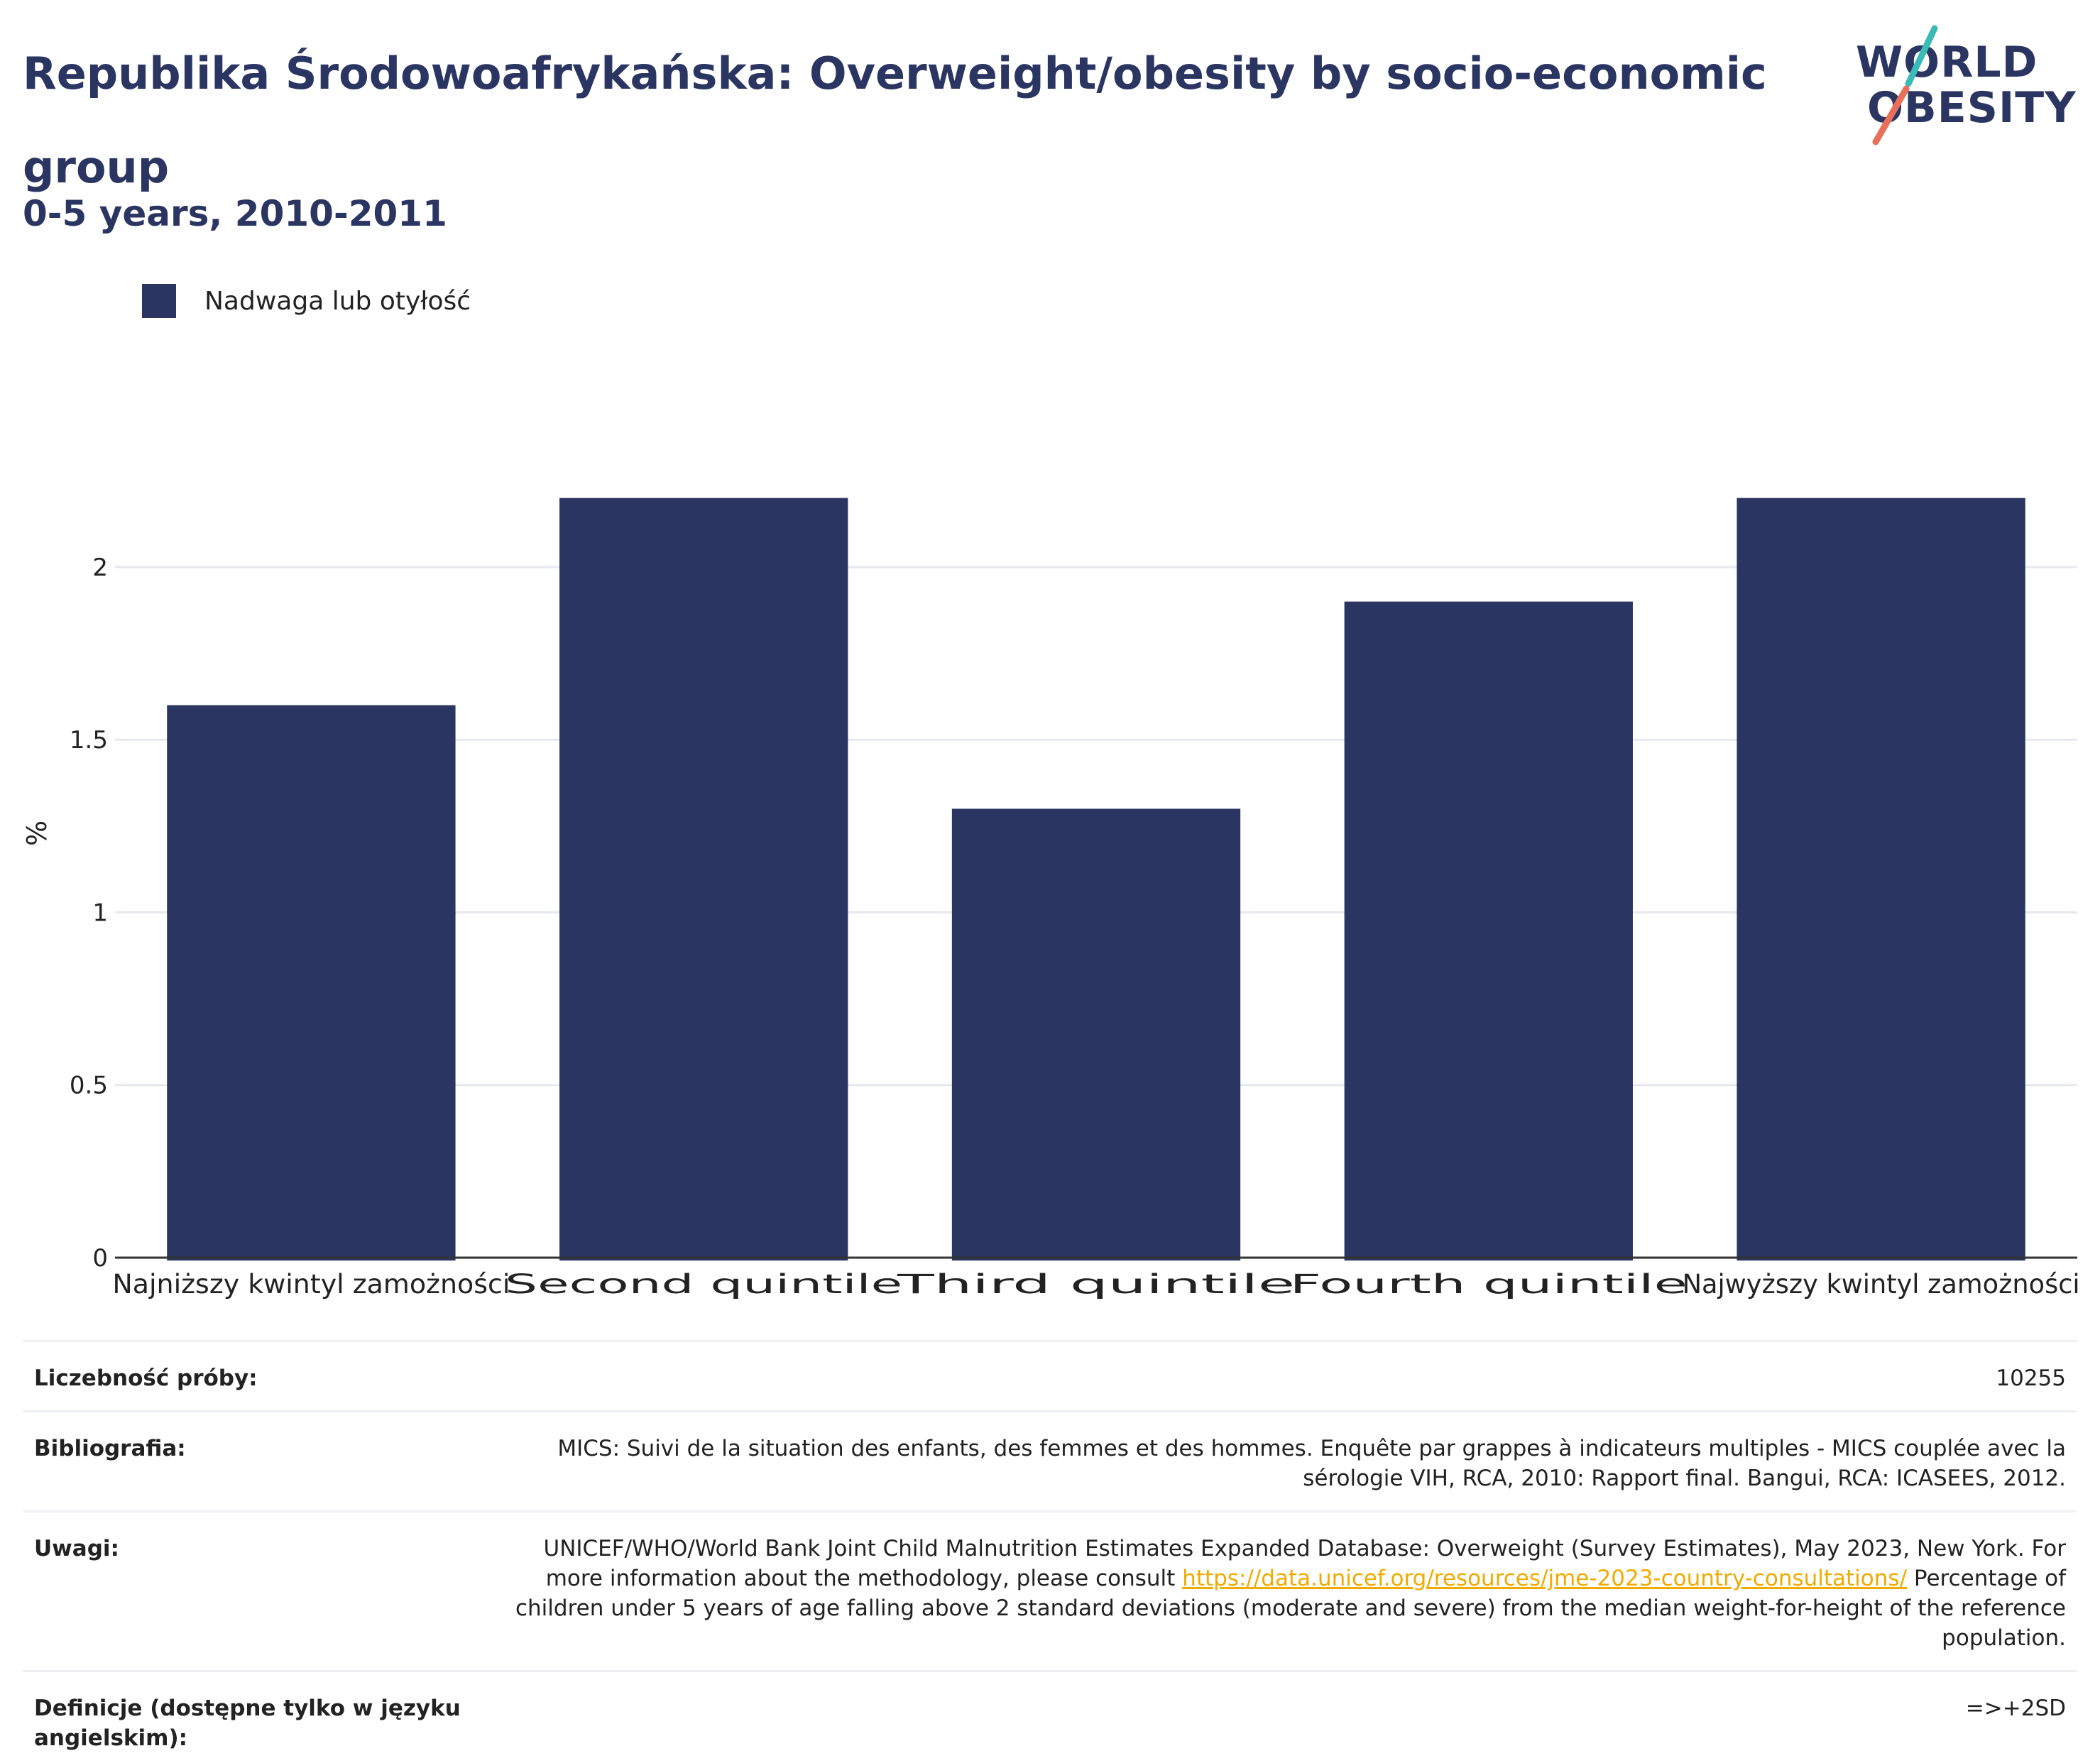  I want to click on logo-slash-icon, so click(1905, 85).